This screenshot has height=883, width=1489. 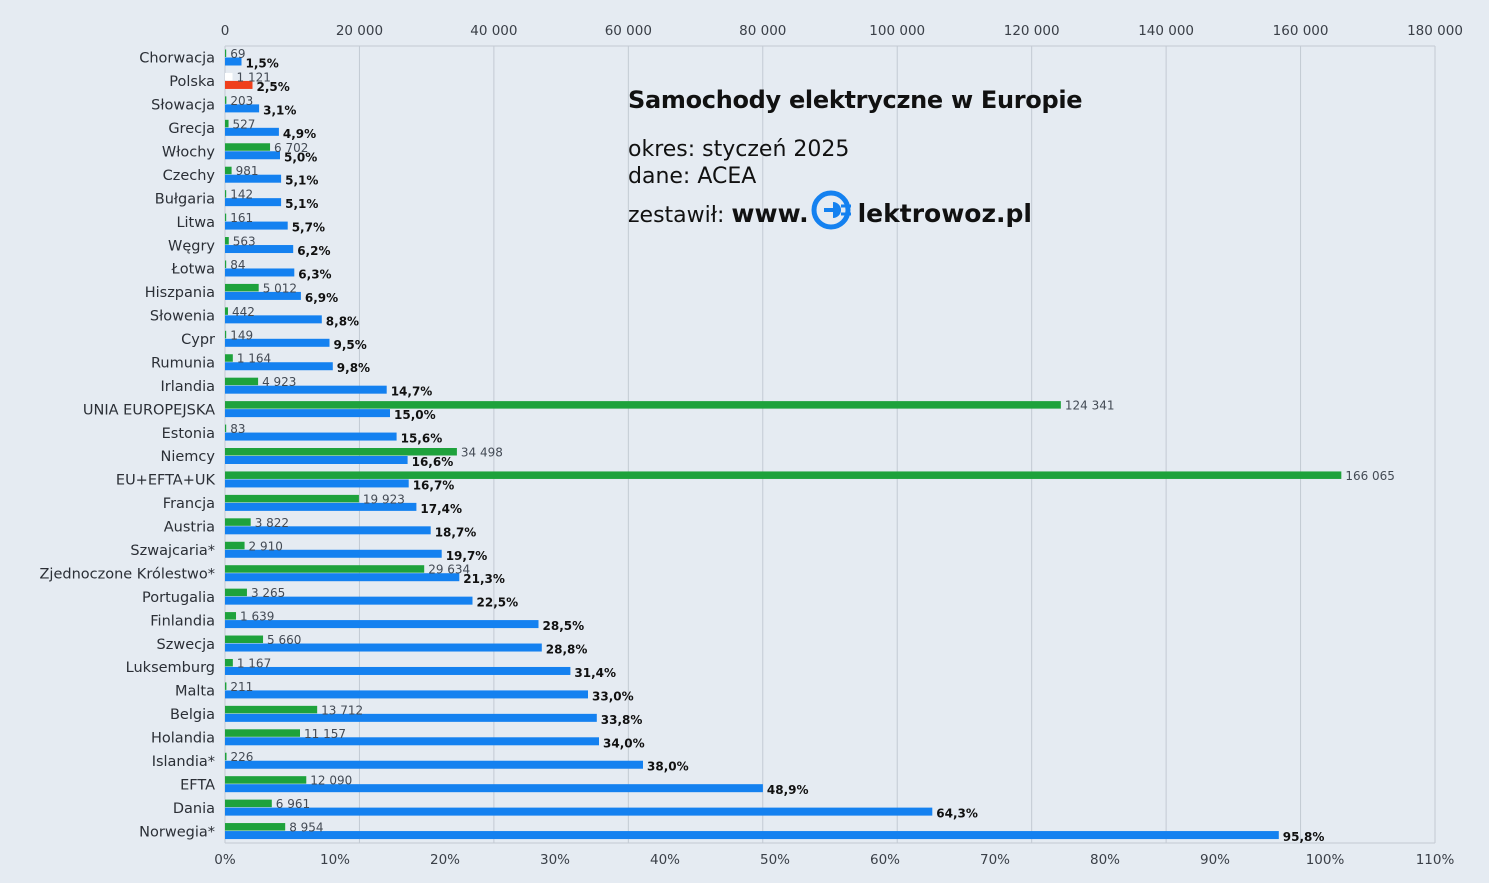 I want to click on category-label: Łotwa, so click(x=193, y=270).